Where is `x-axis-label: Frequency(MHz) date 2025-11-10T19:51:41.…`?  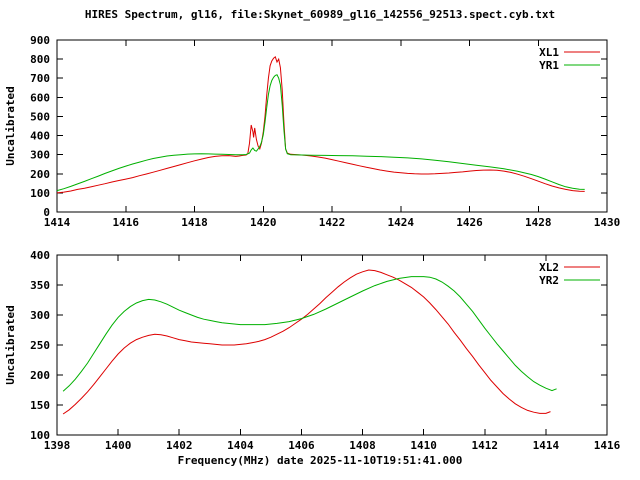 x-axis-label: Frequency(MHz) date 2025-11-10T19:51:41.… is located at coordinates (320, 460).